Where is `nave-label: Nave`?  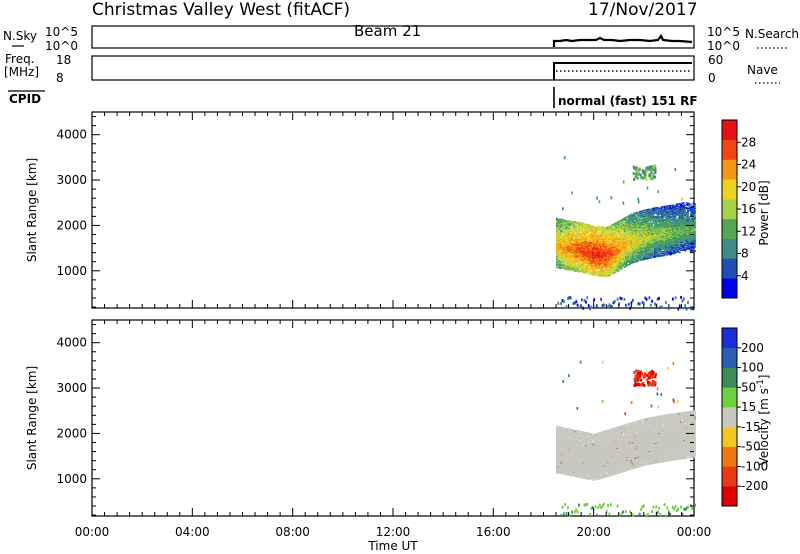 nave-label: Nave is located at coordinates (762, 70).